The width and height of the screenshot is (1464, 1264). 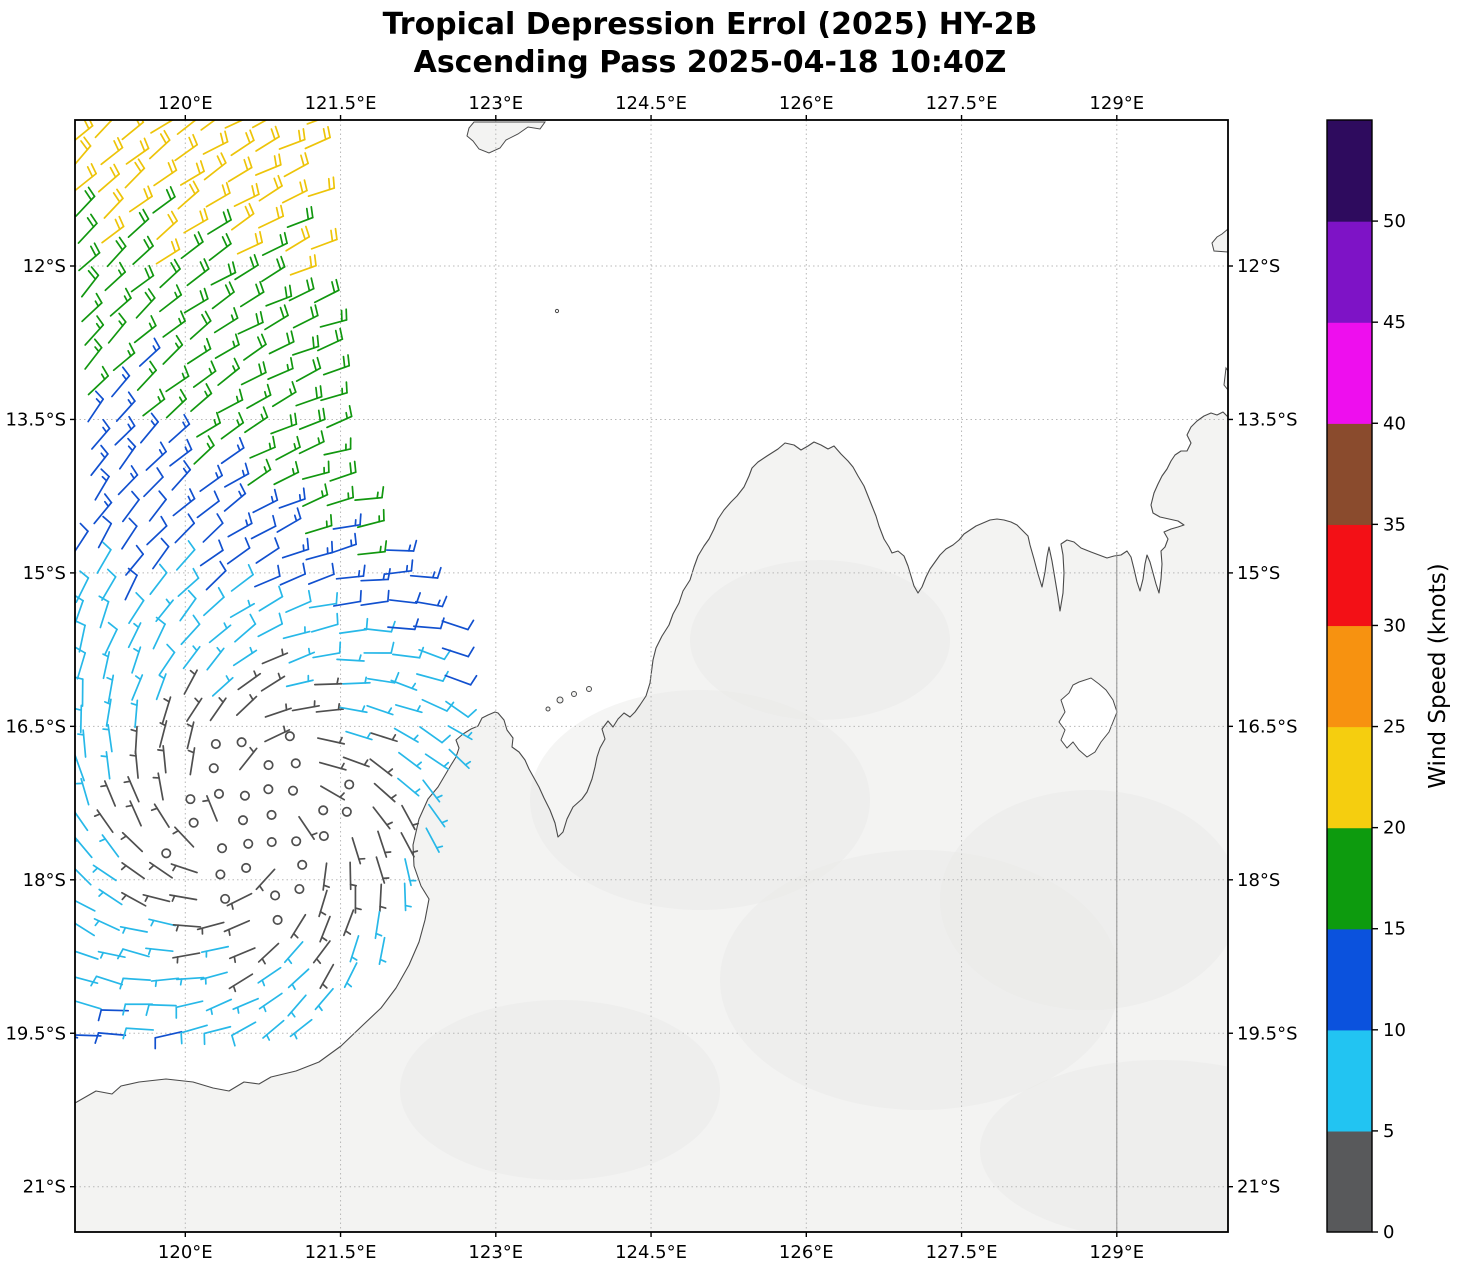 What do you see at coordinates (806, 1252) in the screenshot?
I see `lon-tick-label-bottom: 126°E` at bounding box center [806, 1252].